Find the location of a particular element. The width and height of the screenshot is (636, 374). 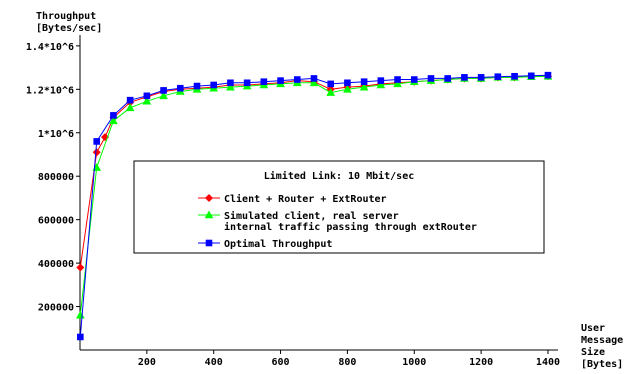

xlabel-line-2: Message is located at coordinates (602, 340).